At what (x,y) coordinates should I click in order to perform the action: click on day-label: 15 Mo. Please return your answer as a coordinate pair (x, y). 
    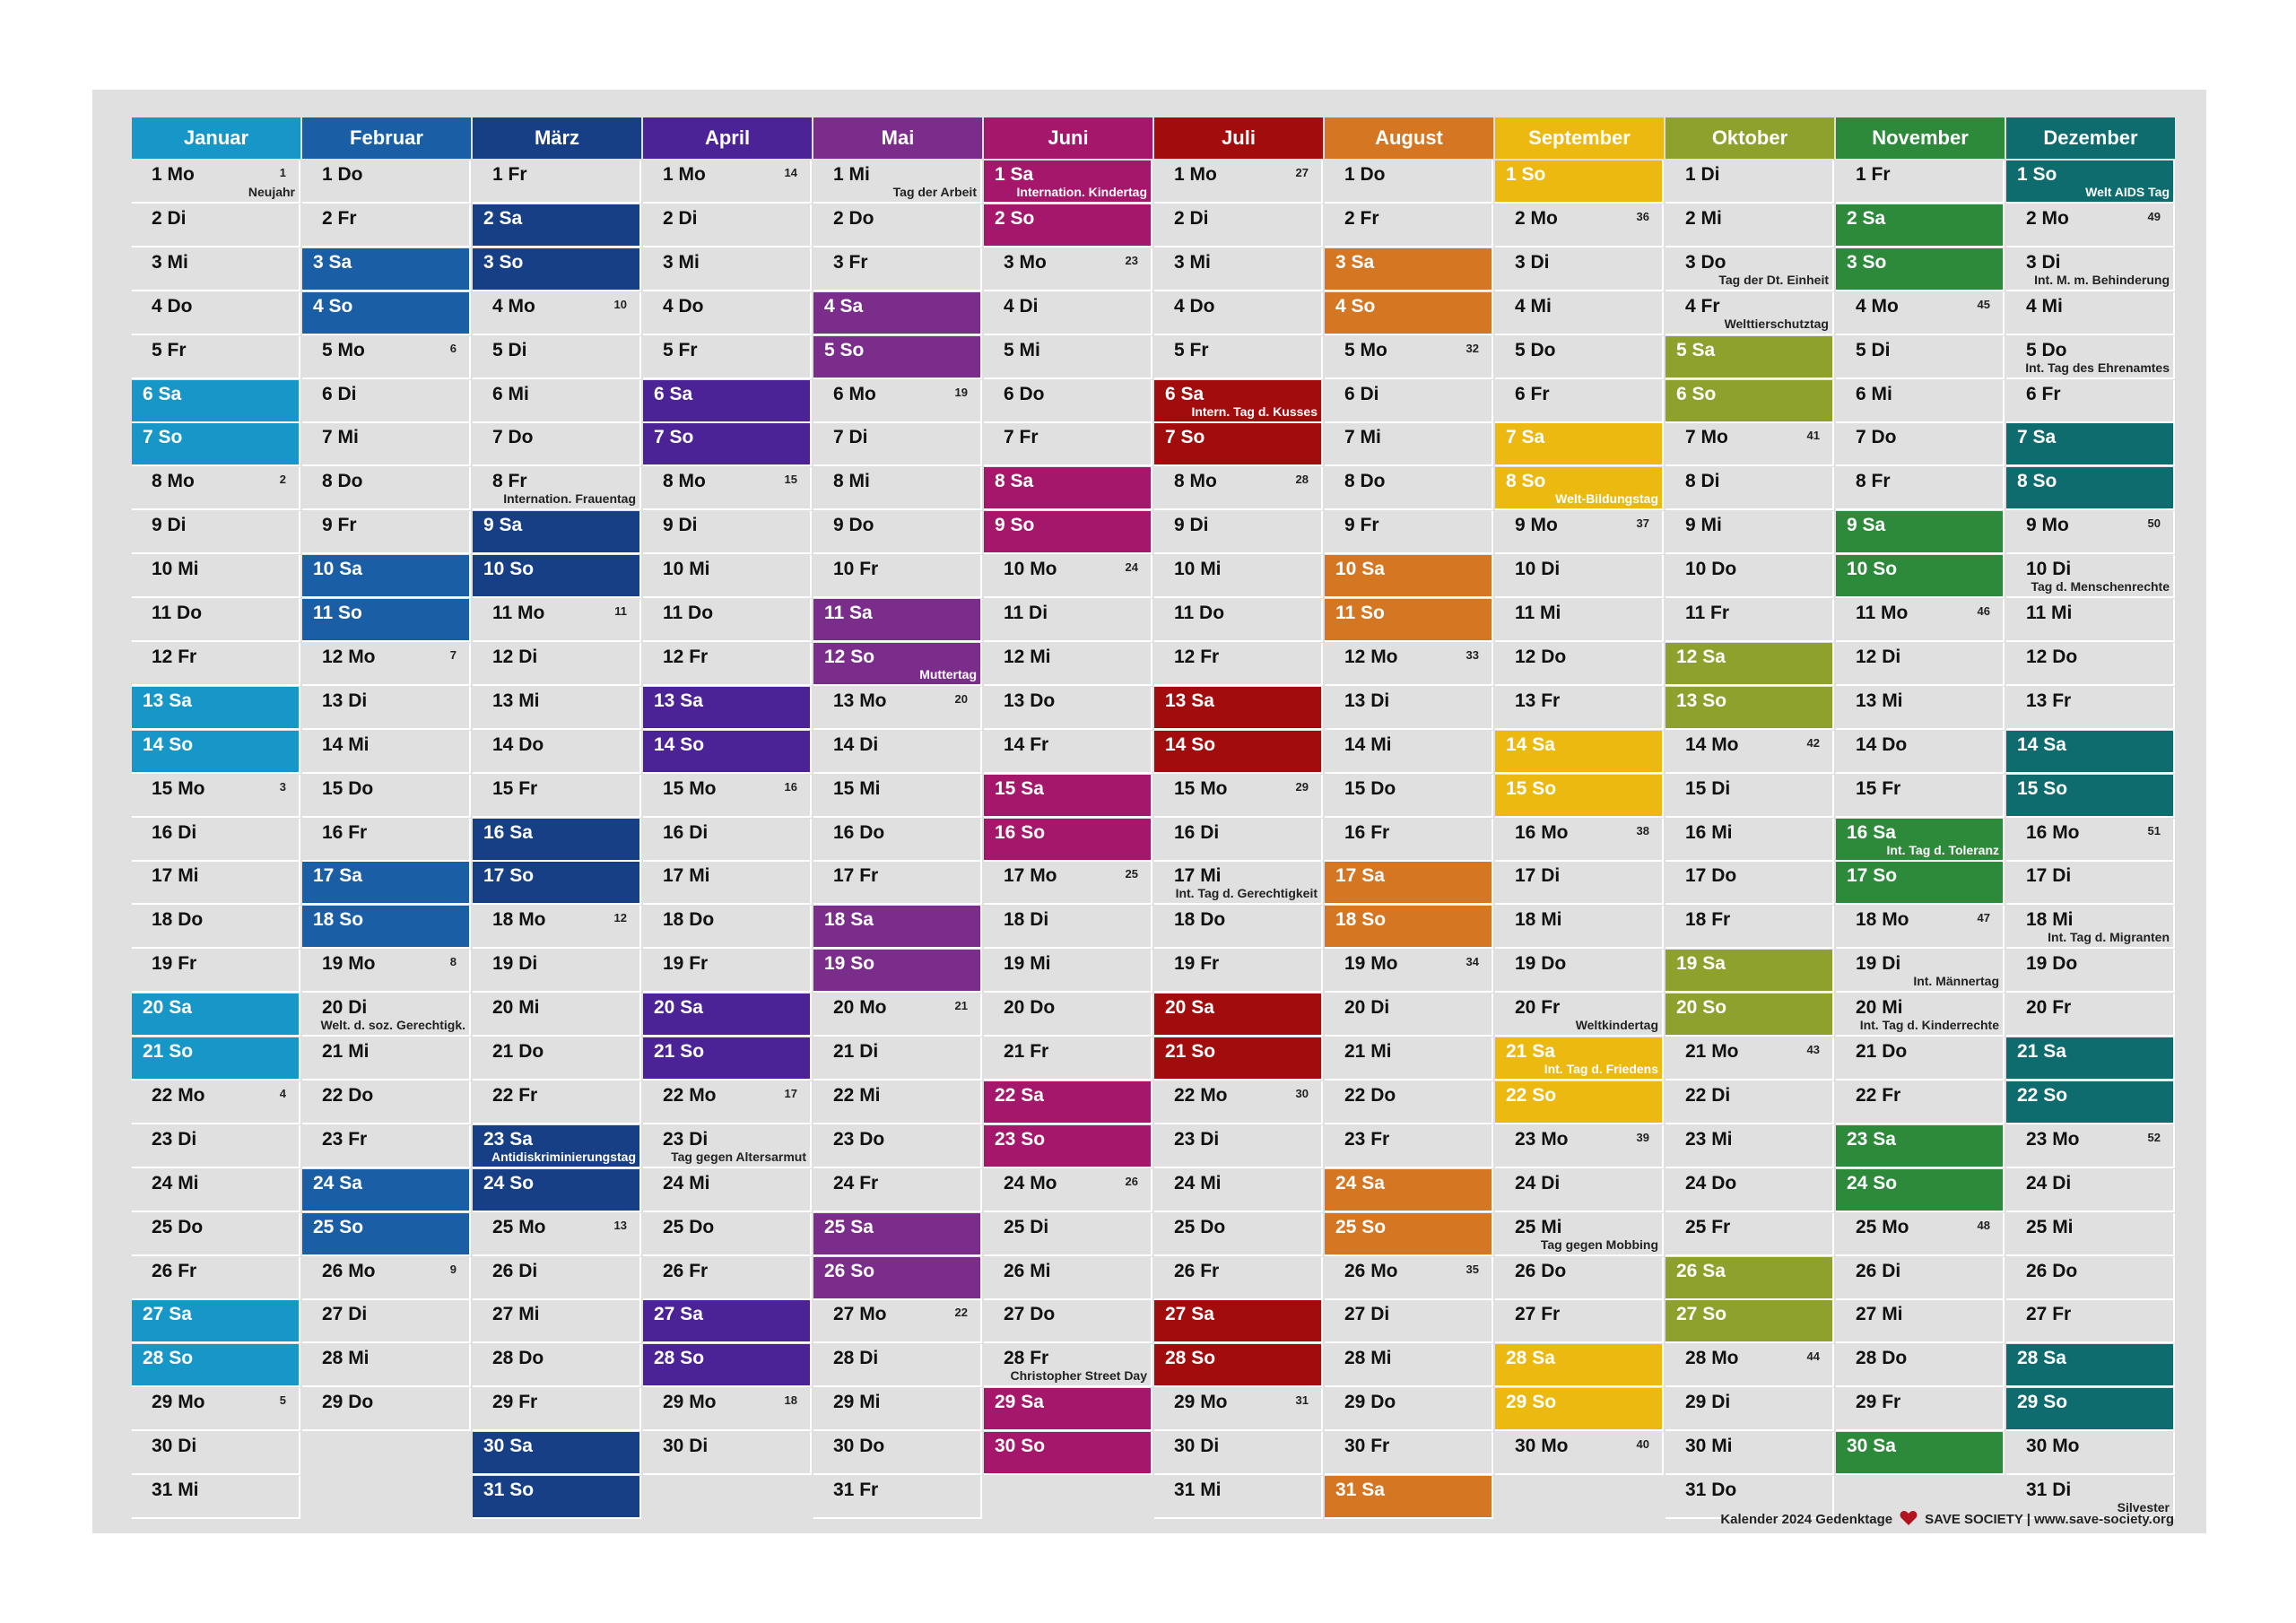
    Looking at the image, I should click on (690, 788).